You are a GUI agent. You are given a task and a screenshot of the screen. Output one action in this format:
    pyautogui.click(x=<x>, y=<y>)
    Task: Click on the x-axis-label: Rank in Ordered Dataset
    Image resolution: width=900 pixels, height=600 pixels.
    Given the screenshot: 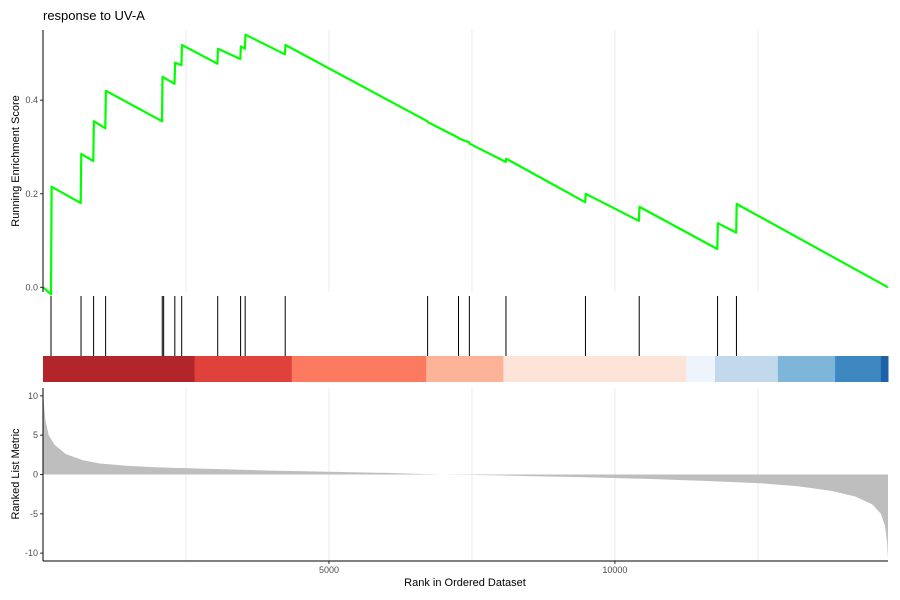 What is the action you would take?
    pyautogui.click(x=465, y=583)
    